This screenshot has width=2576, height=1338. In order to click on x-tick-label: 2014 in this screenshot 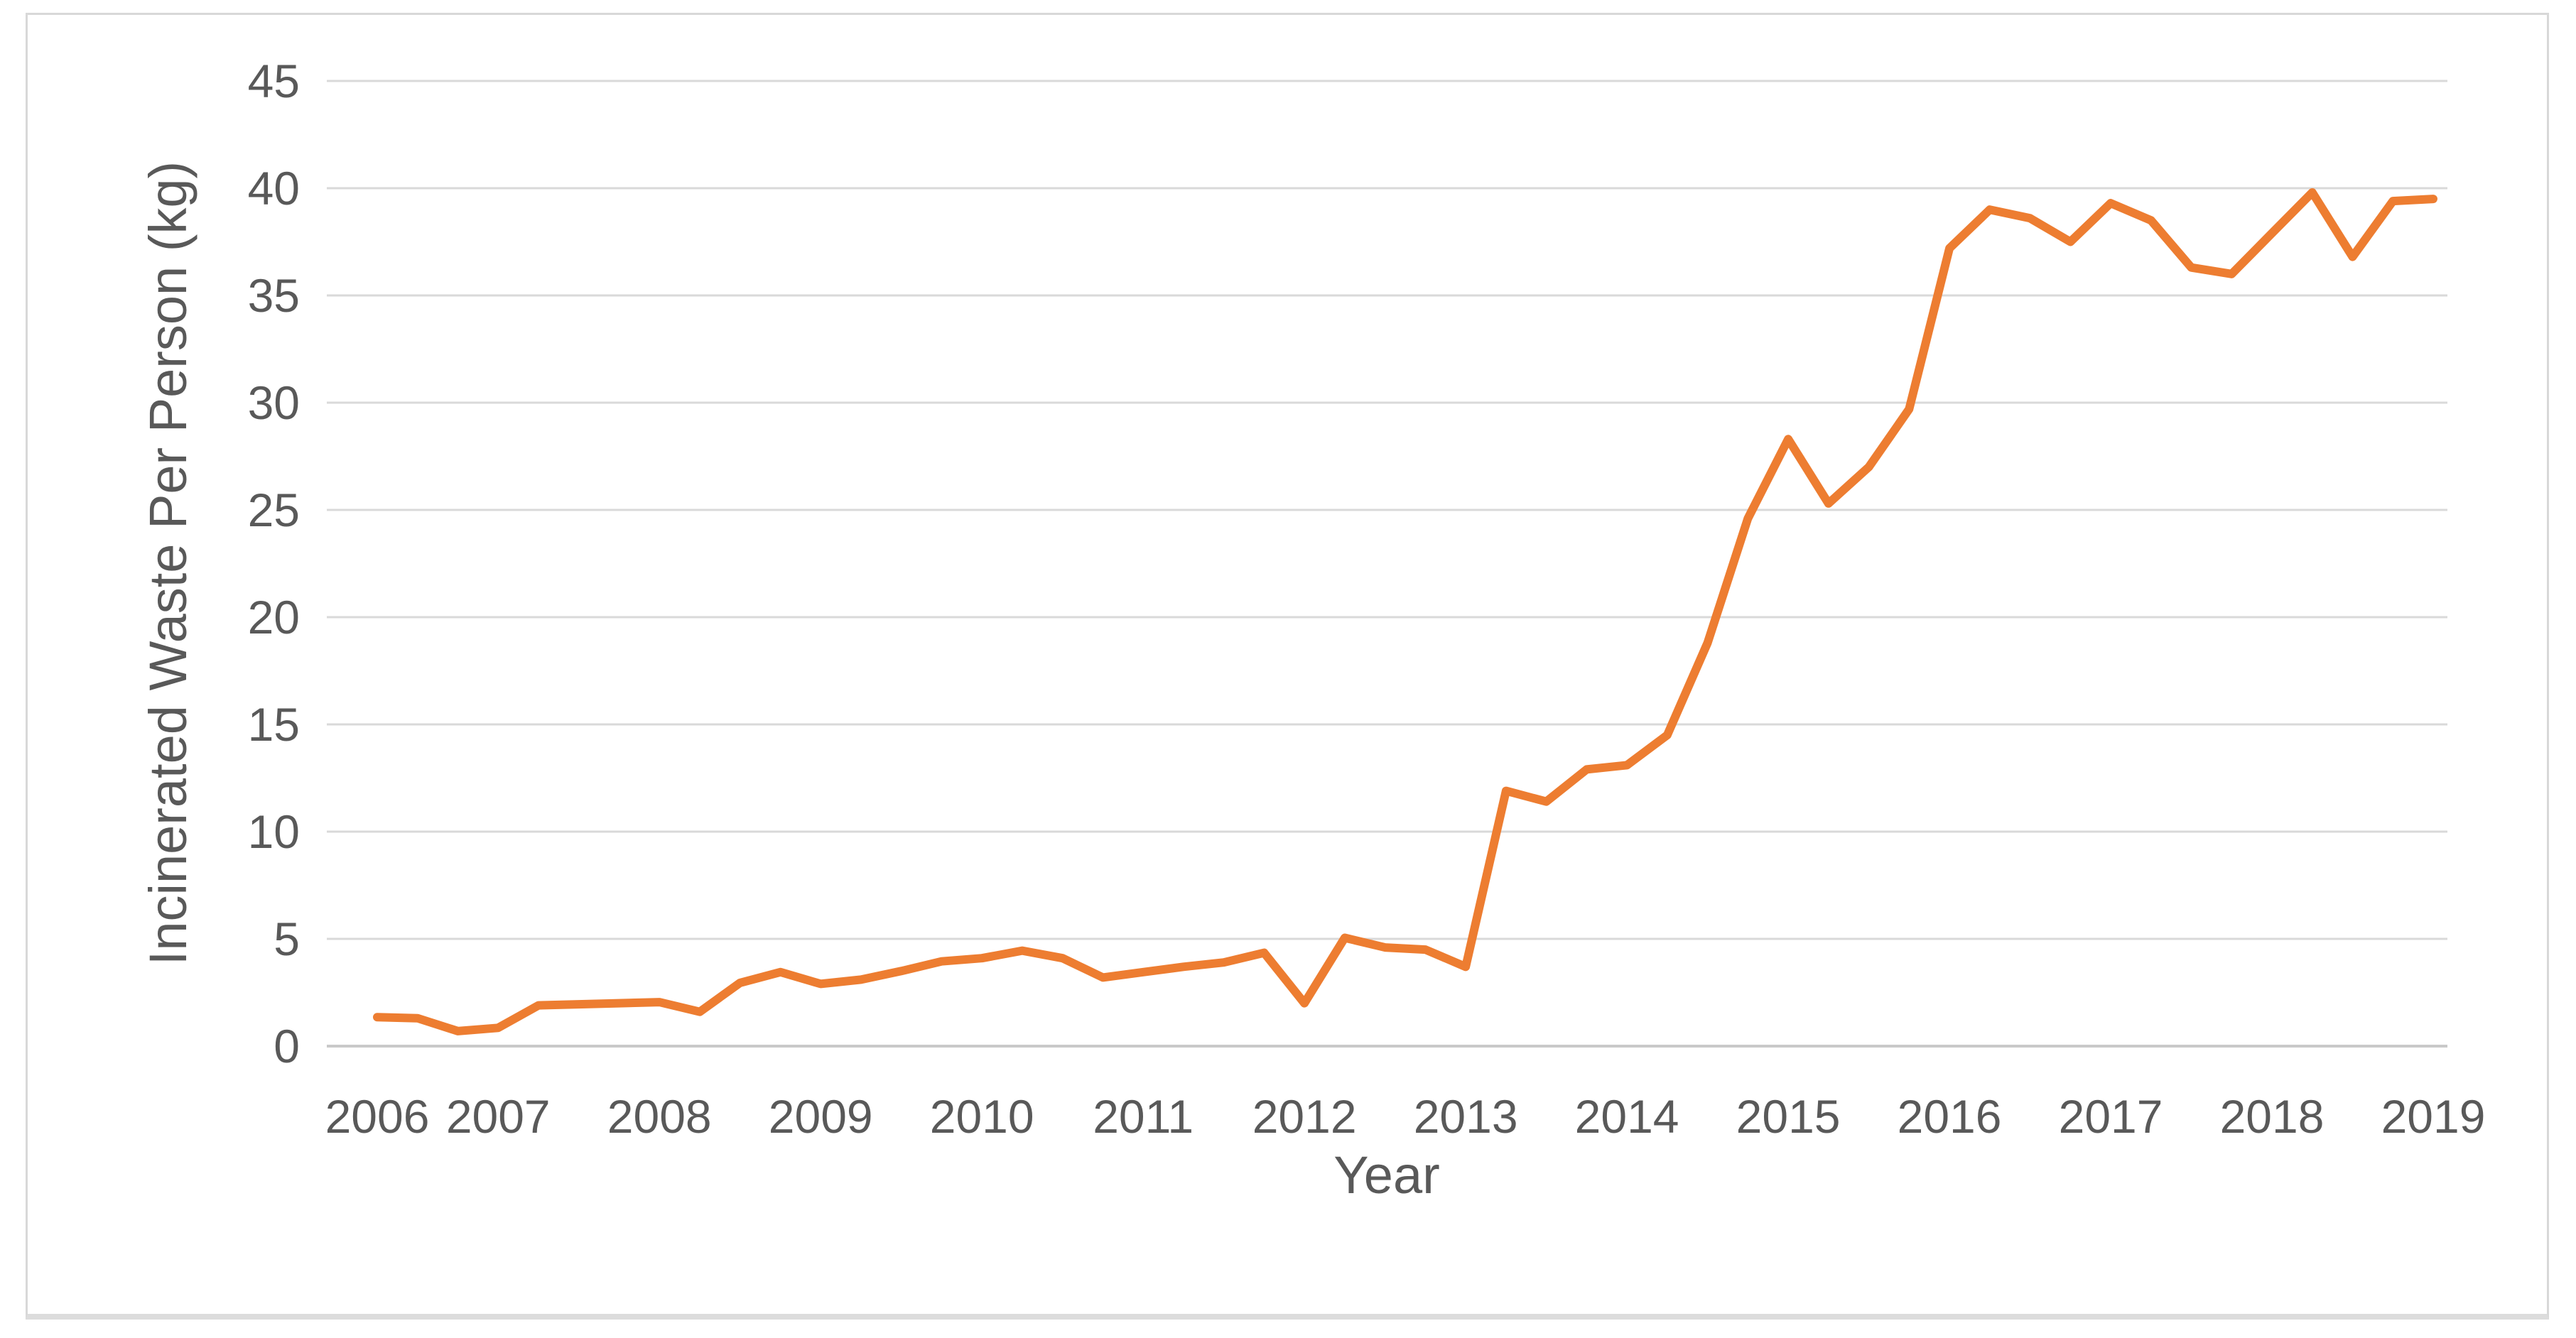, I will do `click(1627, 1116)`.